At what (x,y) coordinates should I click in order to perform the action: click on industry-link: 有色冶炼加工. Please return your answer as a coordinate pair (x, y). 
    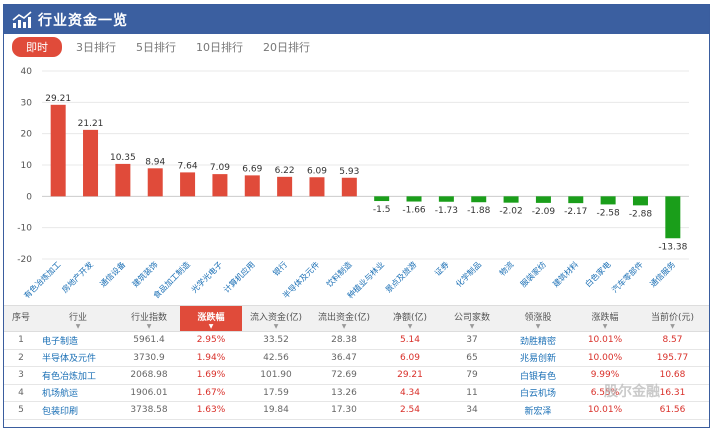
    Looking at the image, I should click on (78, 375).